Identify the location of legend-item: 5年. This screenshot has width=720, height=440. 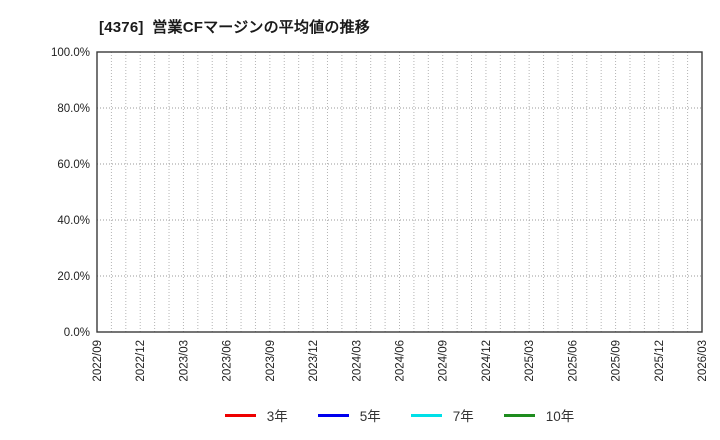
(349, 415).